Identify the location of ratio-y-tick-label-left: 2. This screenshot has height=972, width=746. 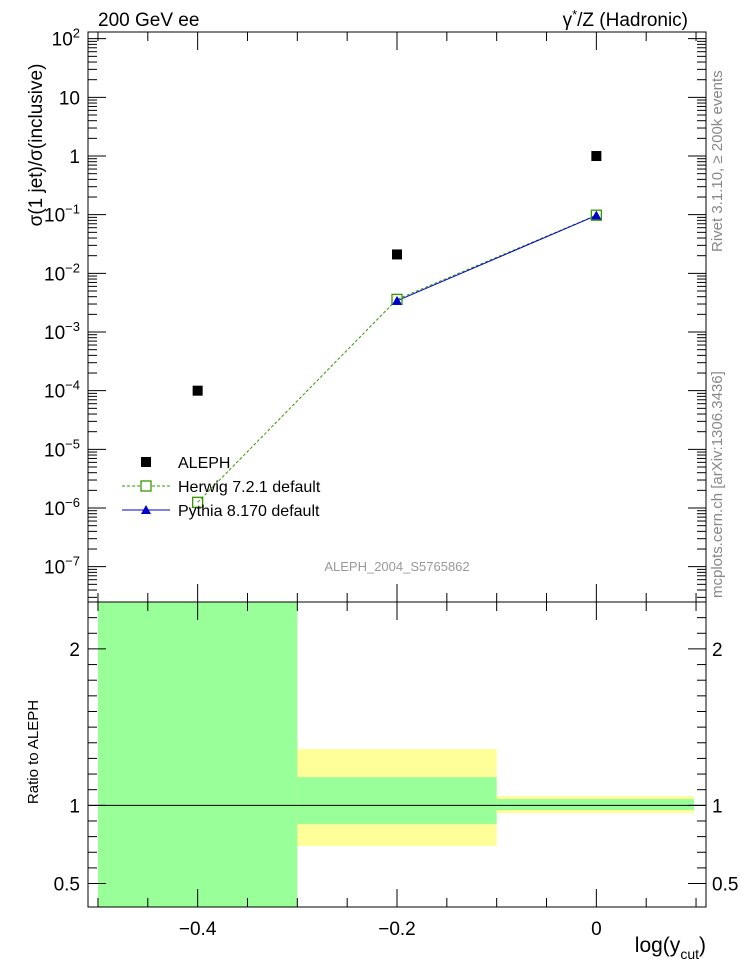
(74, 650).